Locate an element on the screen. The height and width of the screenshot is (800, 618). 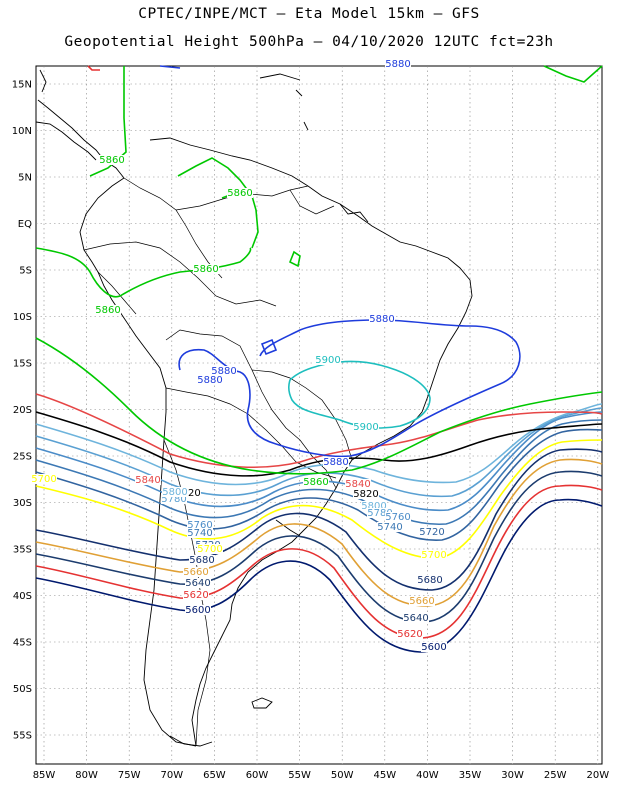
lon-tick-label: 20W is located at coordinates (597, 775).